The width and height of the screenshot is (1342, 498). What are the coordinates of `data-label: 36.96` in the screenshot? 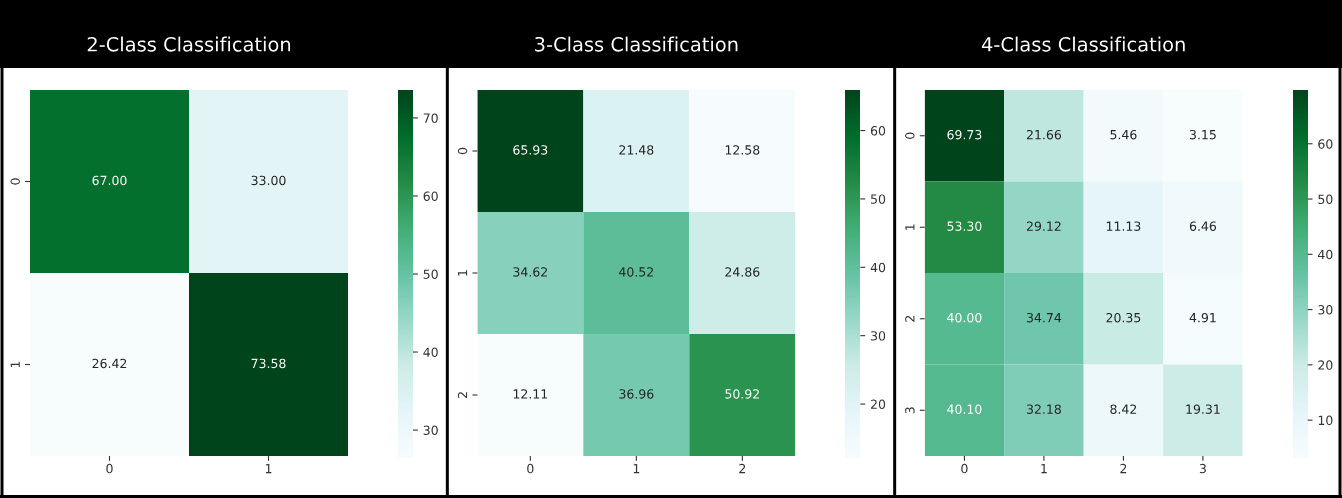 It's located at (636, 394).